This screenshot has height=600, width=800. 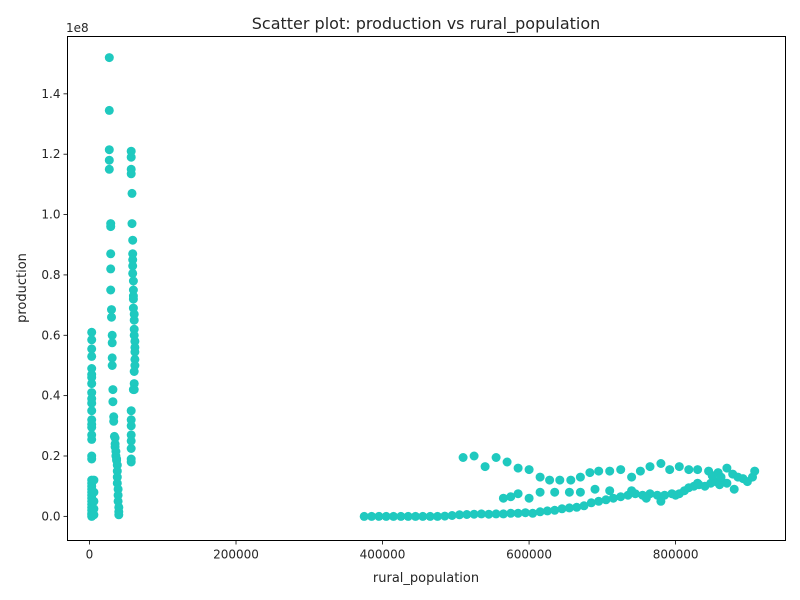 What do you see at coordinates (50, 275) in the screenshot?
I see `y-tick-label: 0.8` at bounding box center [50, 275].